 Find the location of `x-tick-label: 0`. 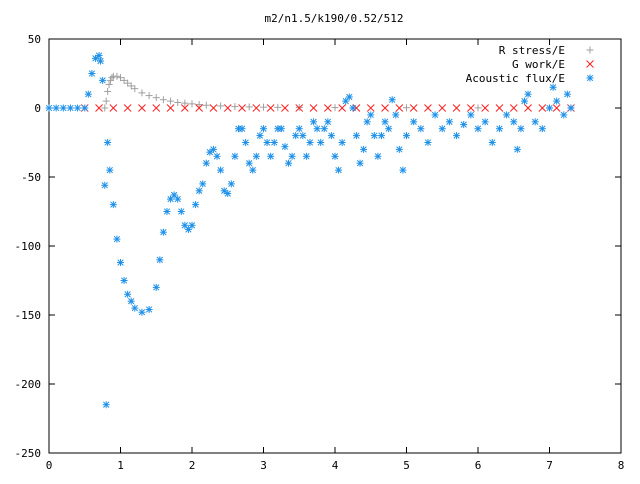

x-tick-label: 0 is located at coordinates (49, 465).